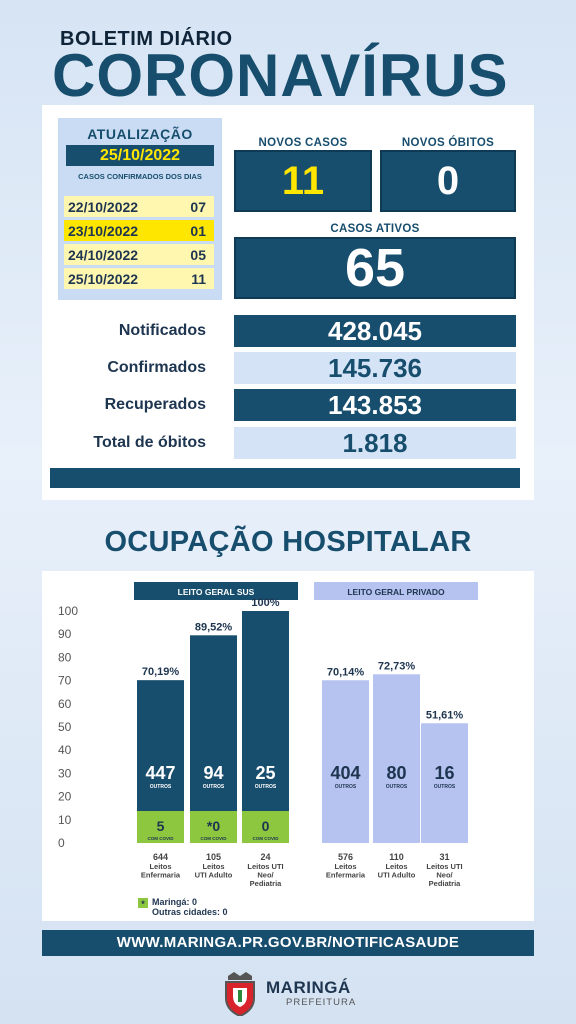  What do you see at coordinates (303, 181) in the screenshot?
I see `new-cases-value: 11` at bounding box center [303, 181].